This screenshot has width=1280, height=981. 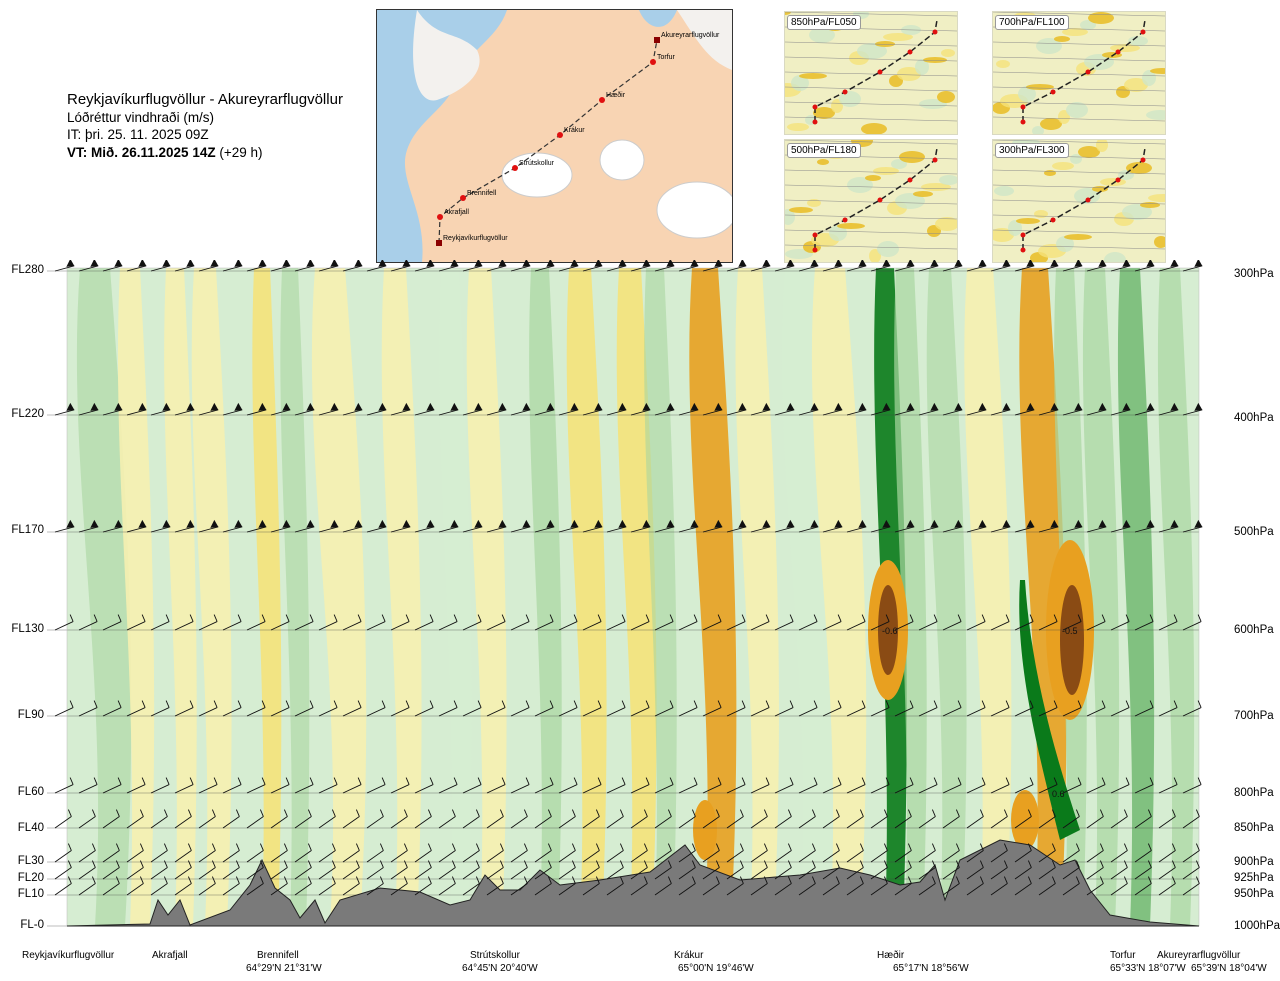 I want to click on level-label-fl0: FL-0, so click(x=32, y=925).